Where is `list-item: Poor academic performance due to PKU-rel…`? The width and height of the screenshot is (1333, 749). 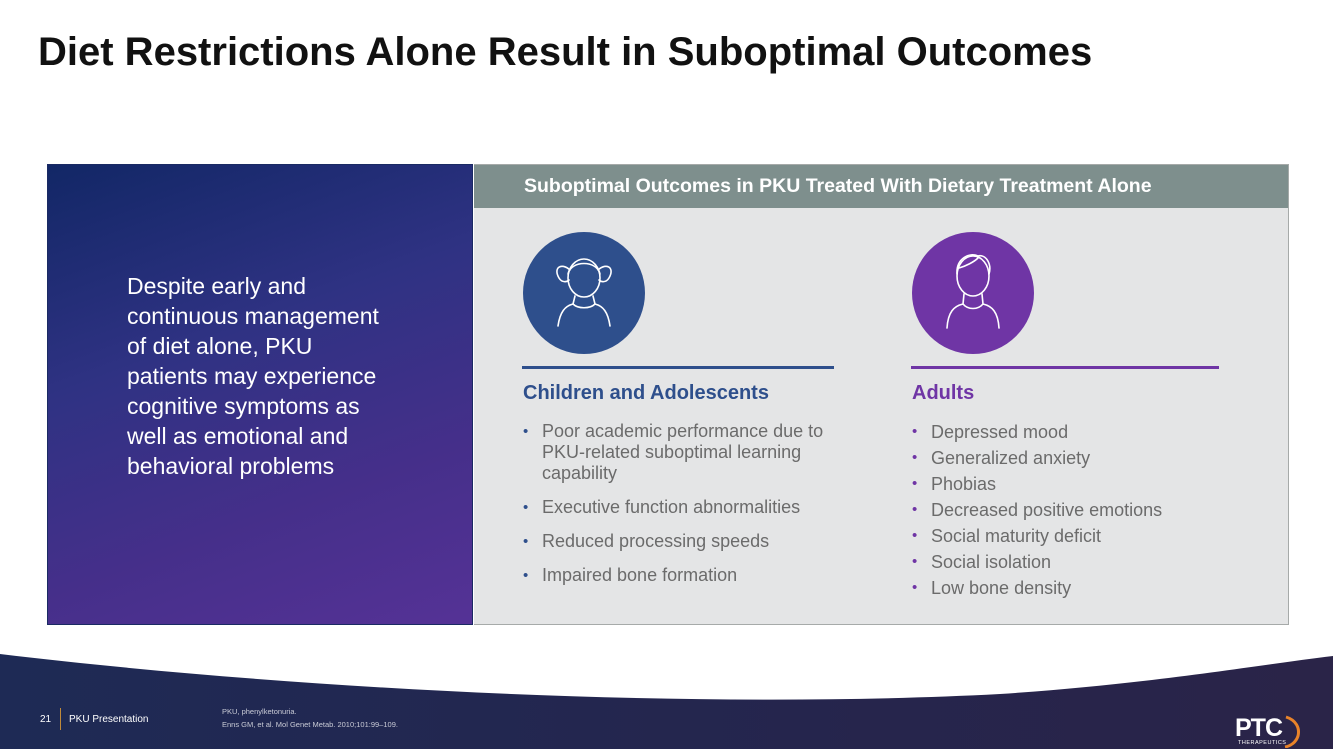 list-item: Poor academic performance due to PKU-rel… is located at coordinates (682, 452).